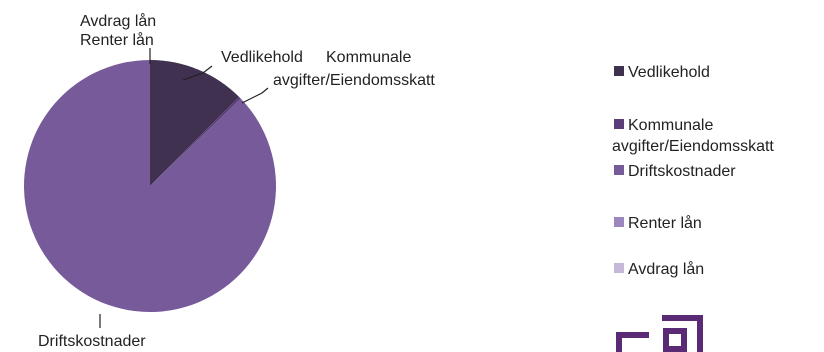  I want to click on leader-line-vedlikehold, so click(197, 73).